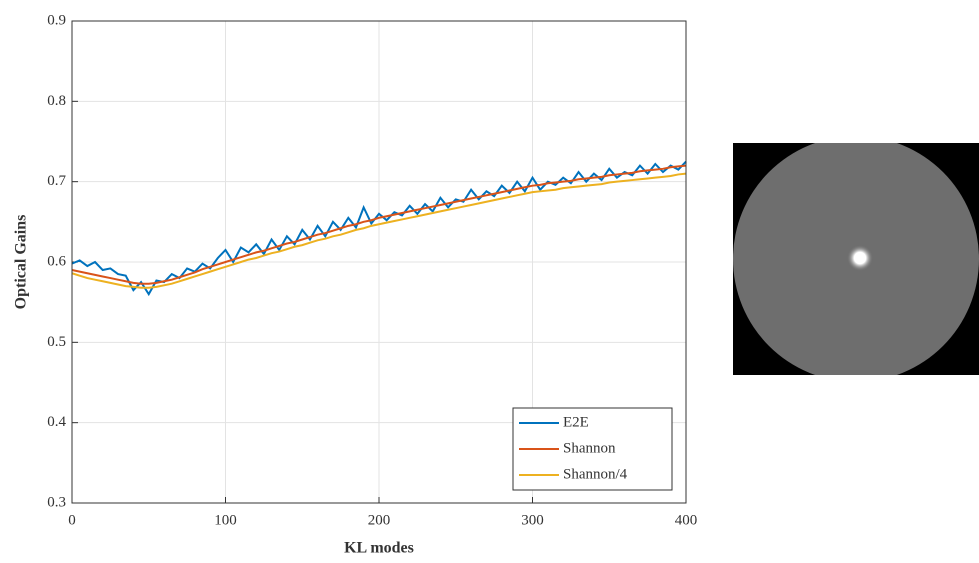 The width and height of the screenshot is (979, 563). Describe the element at coordinates (72, 520) in the screenshot. I see `x-tick-label: 0` at that location.